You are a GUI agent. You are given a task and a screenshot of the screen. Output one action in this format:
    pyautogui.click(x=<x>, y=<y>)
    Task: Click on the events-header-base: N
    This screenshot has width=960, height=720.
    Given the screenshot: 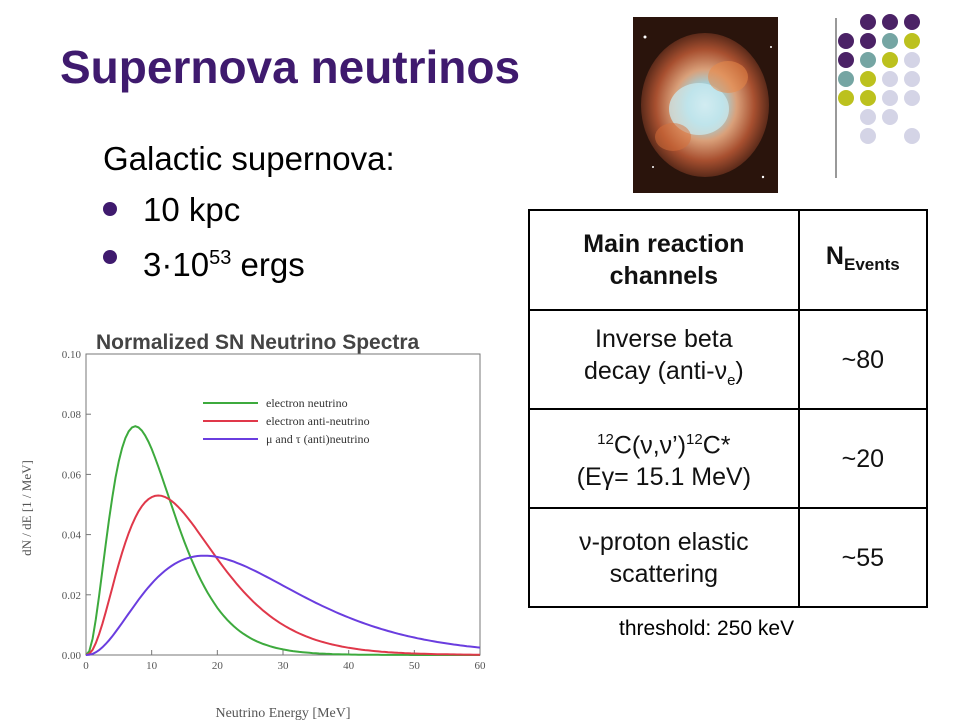 What is the action you would take?
    pyautogui.click(x=834, y=255)
    